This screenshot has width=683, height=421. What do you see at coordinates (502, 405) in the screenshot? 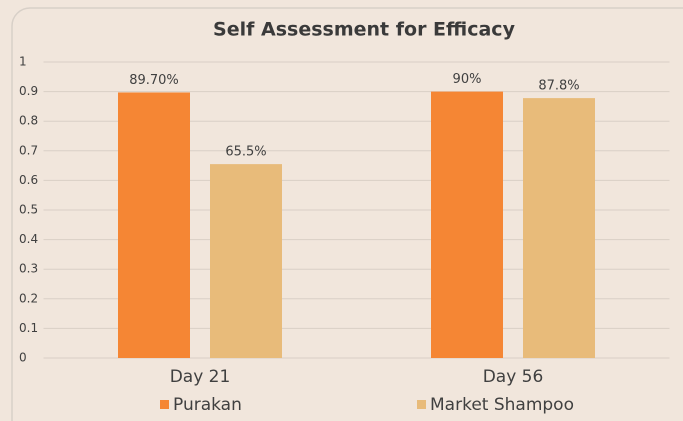
I see `legend-label: Market Shampoo` at bounding box center [502, 405].